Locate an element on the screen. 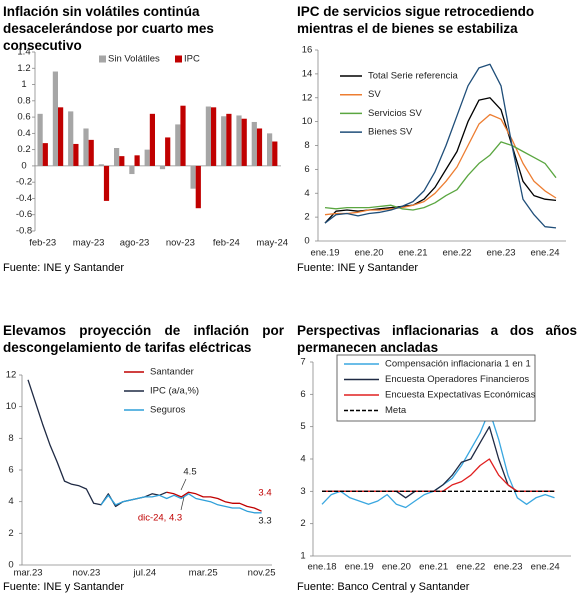  legend-label: Encuesta Operadores Financieros is located at coordinates (457, 379).